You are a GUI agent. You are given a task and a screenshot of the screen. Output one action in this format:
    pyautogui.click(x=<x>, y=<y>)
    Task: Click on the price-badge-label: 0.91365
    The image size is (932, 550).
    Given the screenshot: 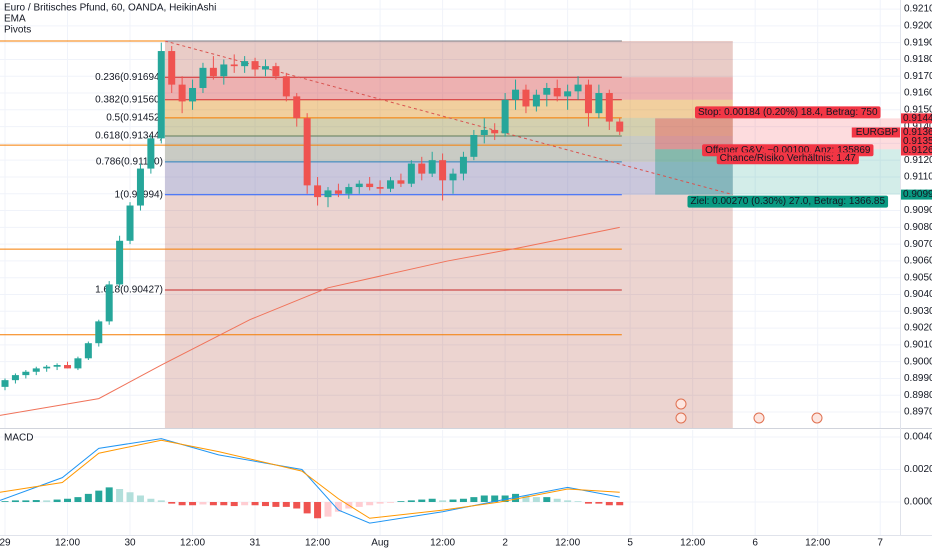 What is the action you would take?
    pyautogui.click(x=917, y=132)
    